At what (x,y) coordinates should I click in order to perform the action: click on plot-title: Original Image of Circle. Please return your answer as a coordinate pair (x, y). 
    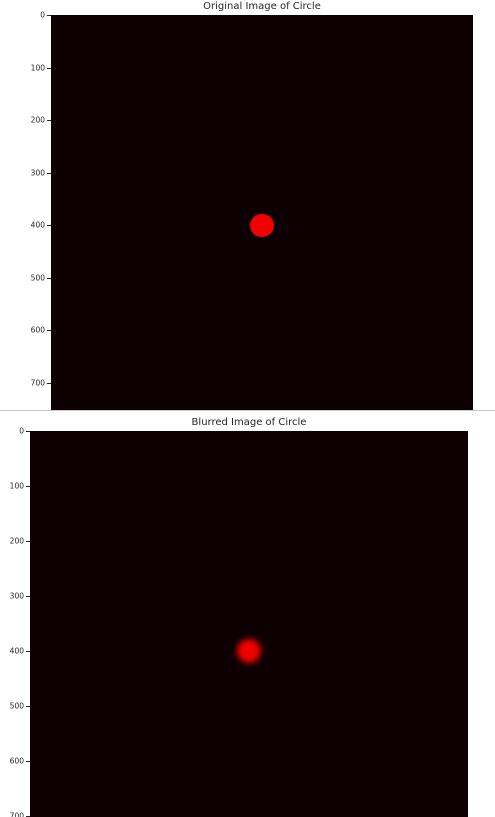
    Looking at the image, I should click on (262, 6).